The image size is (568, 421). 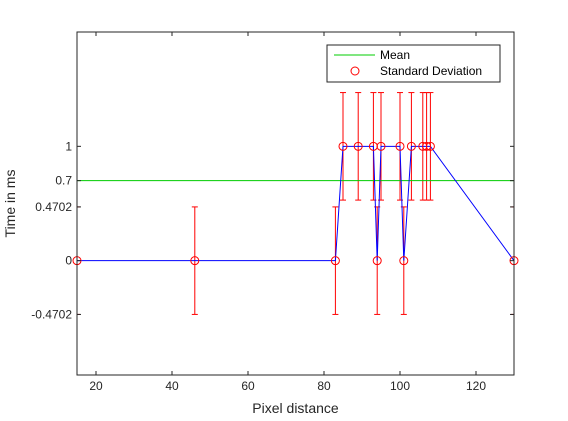 What do you see at coordinates (324, 386) in the screenshot?
I see `x-tick-label: 80` at bounding box center [324, 386].